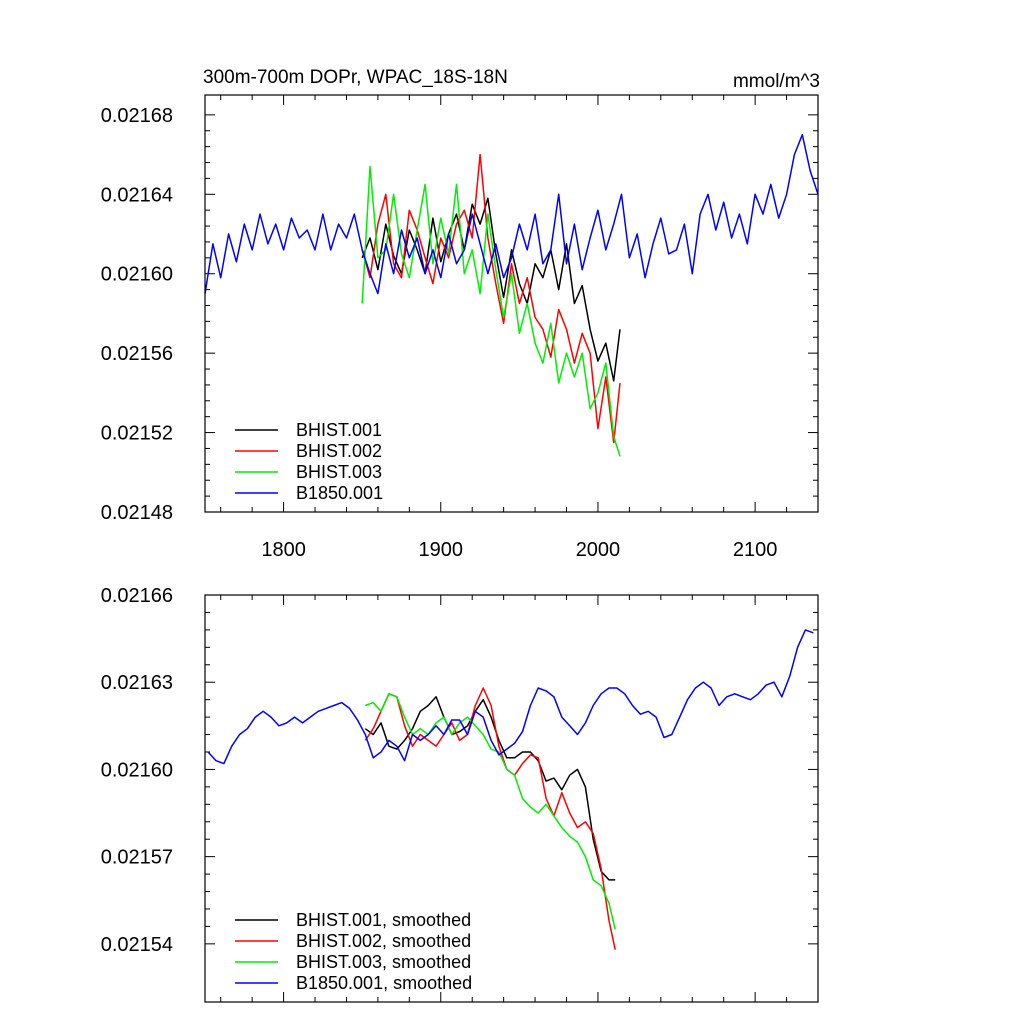 This screenshot has width=1024, height=1024. What do you see at coordinates (339, 472) in the screenshot?
I see `top-legend-label-3: BHIST.003` at bounding box center [339, 472].